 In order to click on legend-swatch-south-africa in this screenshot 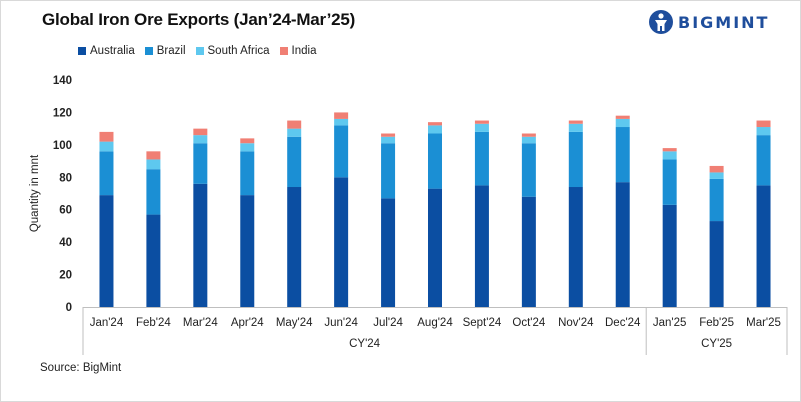, I will do `click(199, 51)`.